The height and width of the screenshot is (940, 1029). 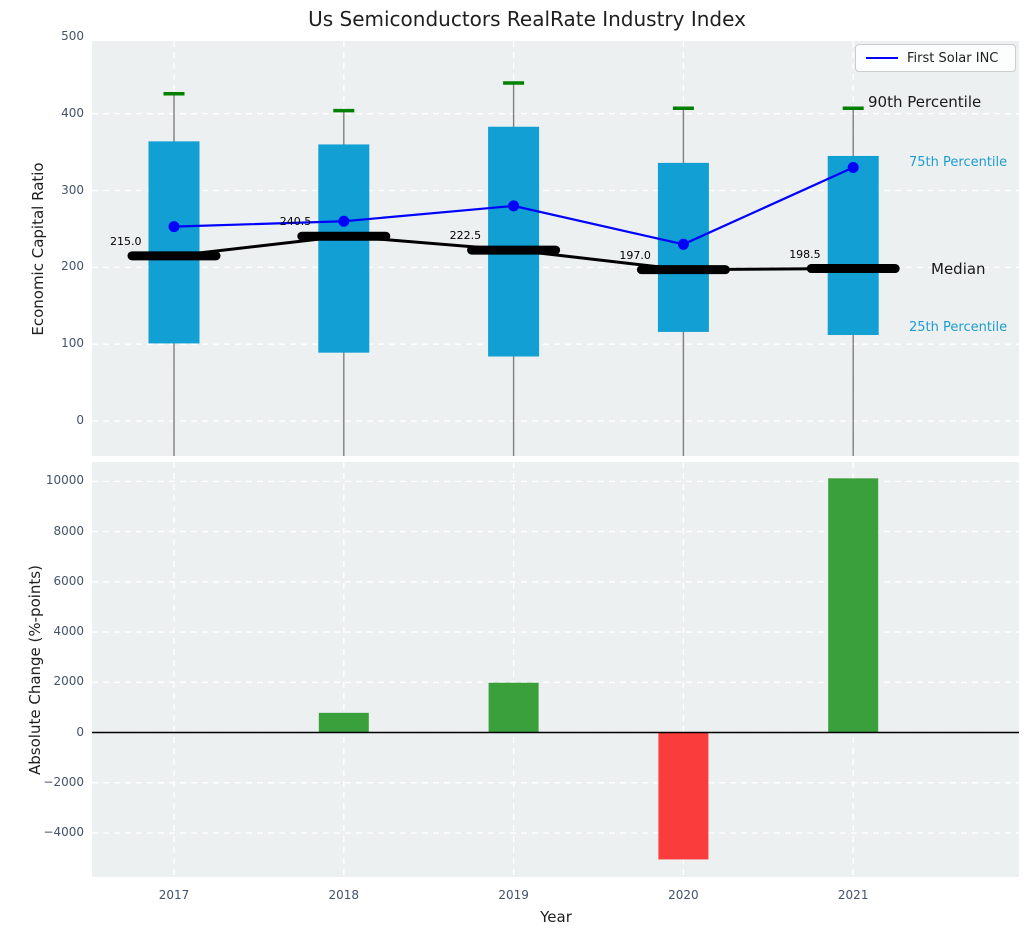 I want to click on bottom-ytick-6000: 6000, so click(x=68, y=580).